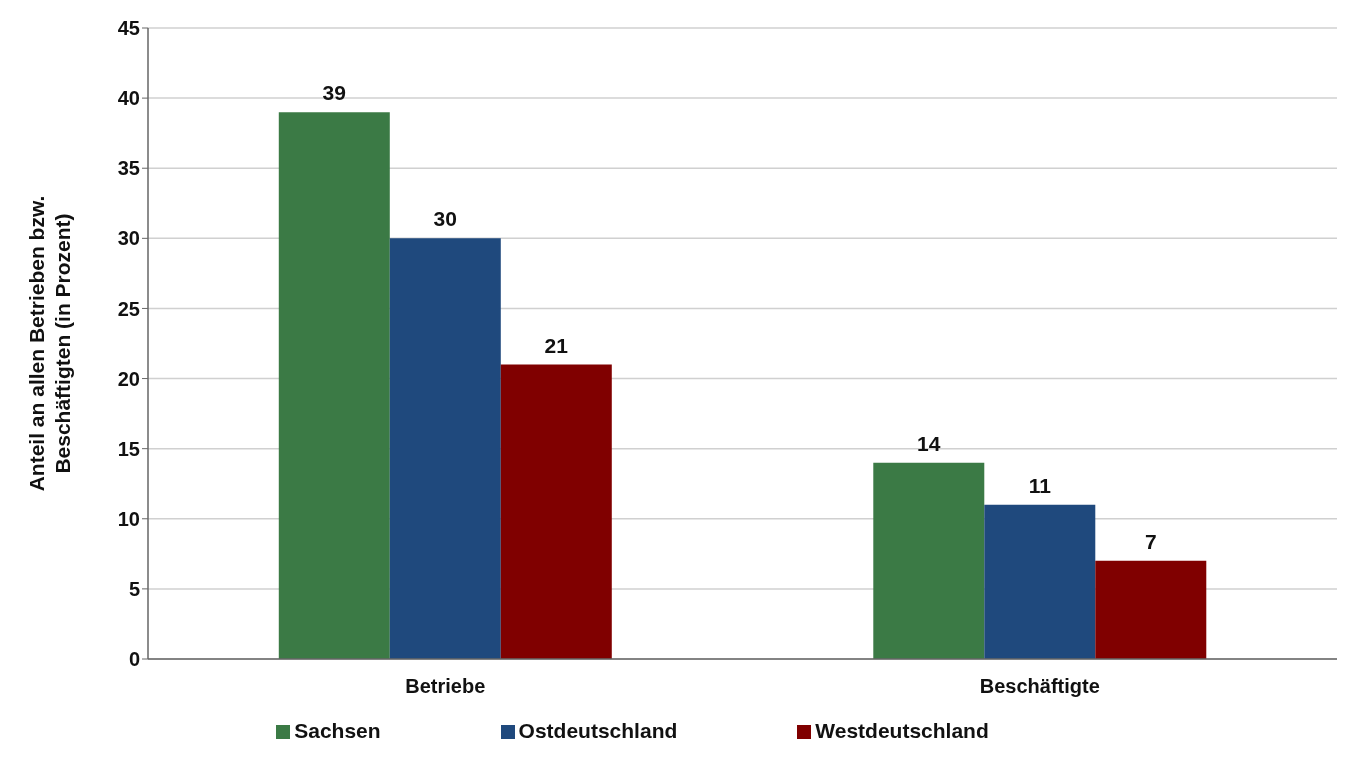 The width and height of the screenshot is (1355, 758). Describe the element at coordinates (1150, 541) in the screenshot. I see `data-label: 7` at that location.